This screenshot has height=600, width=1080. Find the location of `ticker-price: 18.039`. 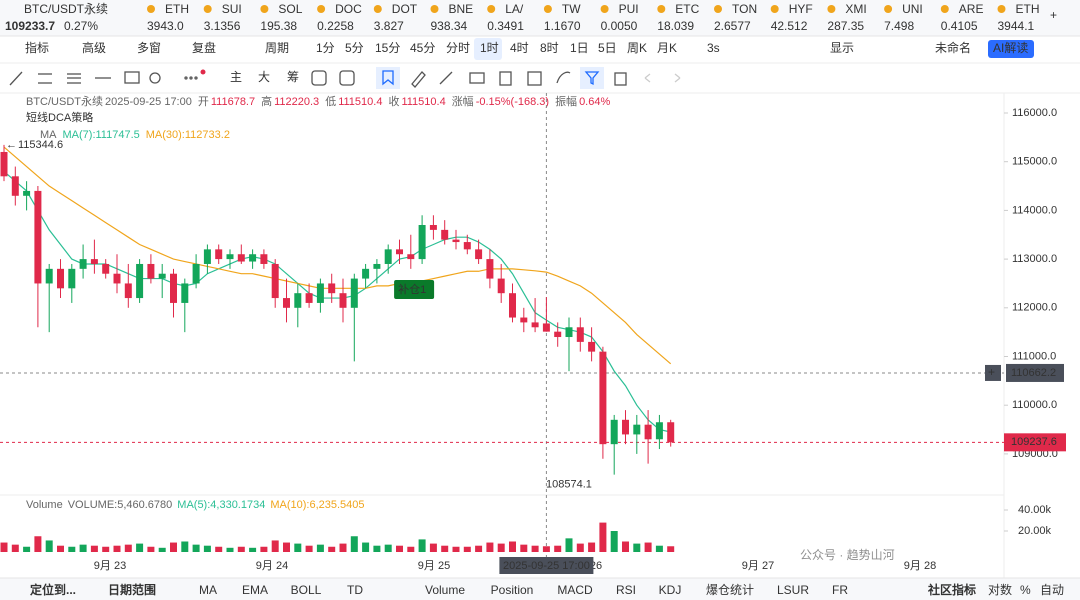

ticker-price: 18.039 is located at coordinates (675, 26).